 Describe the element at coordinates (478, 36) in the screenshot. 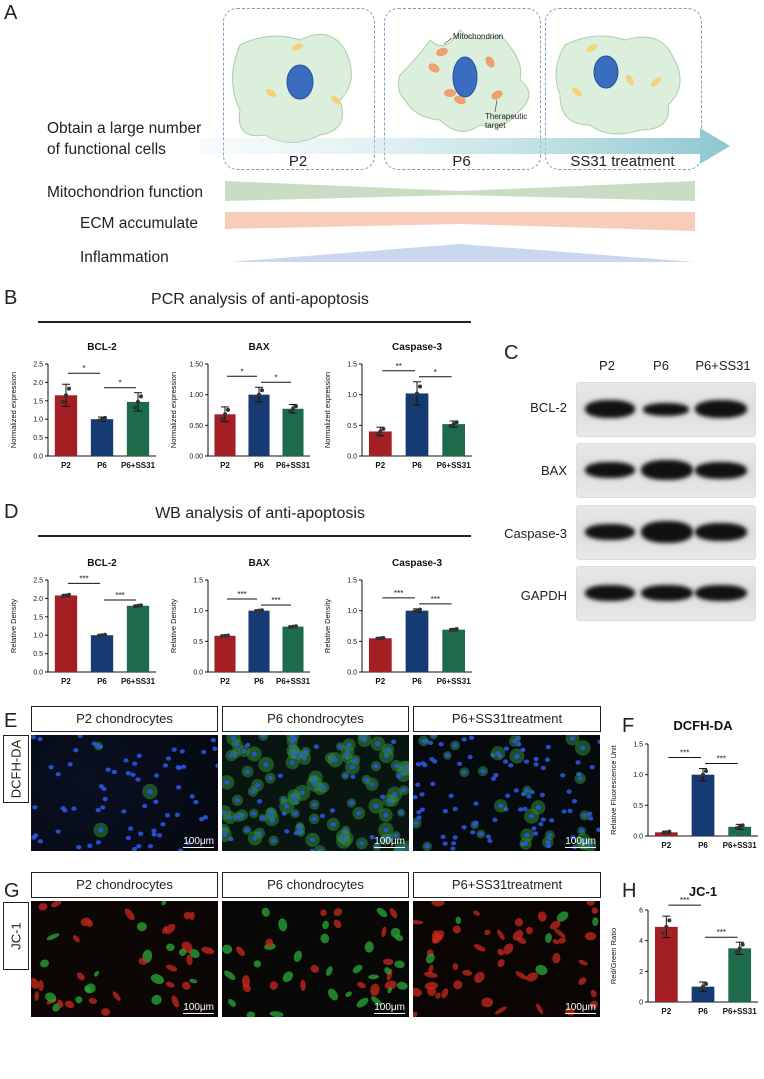

I see `mitochondrion-label: Mitochondrion` at that location.